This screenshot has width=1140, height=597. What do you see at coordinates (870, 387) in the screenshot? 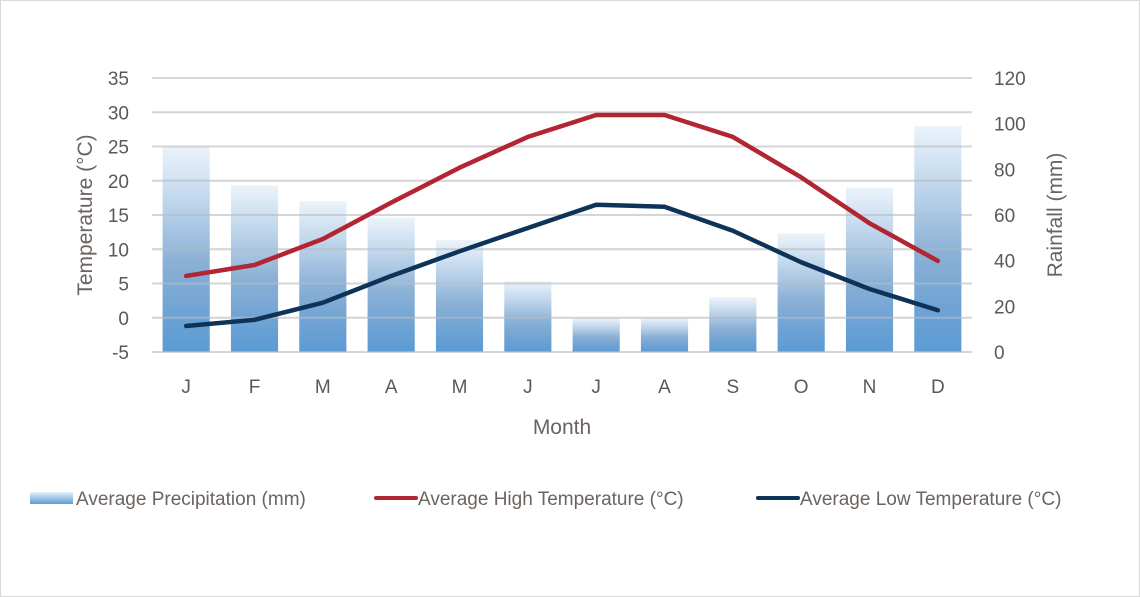
I see `x-tick-label: N` at bounding box center [870, 387].